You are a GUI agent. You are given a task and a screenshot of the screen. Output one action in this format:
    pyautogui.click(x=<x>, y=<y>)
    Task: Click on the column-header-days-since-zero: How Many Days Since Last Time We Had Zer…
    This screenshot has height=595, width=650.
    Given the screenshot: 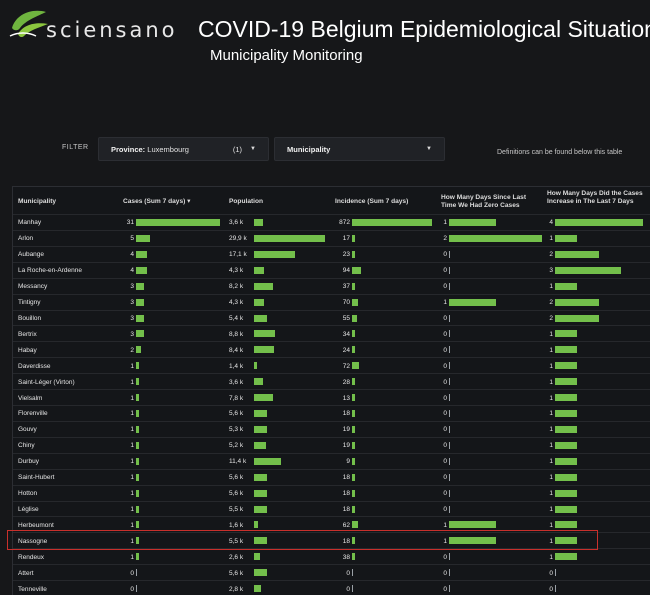 What is the action you would take?
    pyautogui.click(x=484, y=201)
    